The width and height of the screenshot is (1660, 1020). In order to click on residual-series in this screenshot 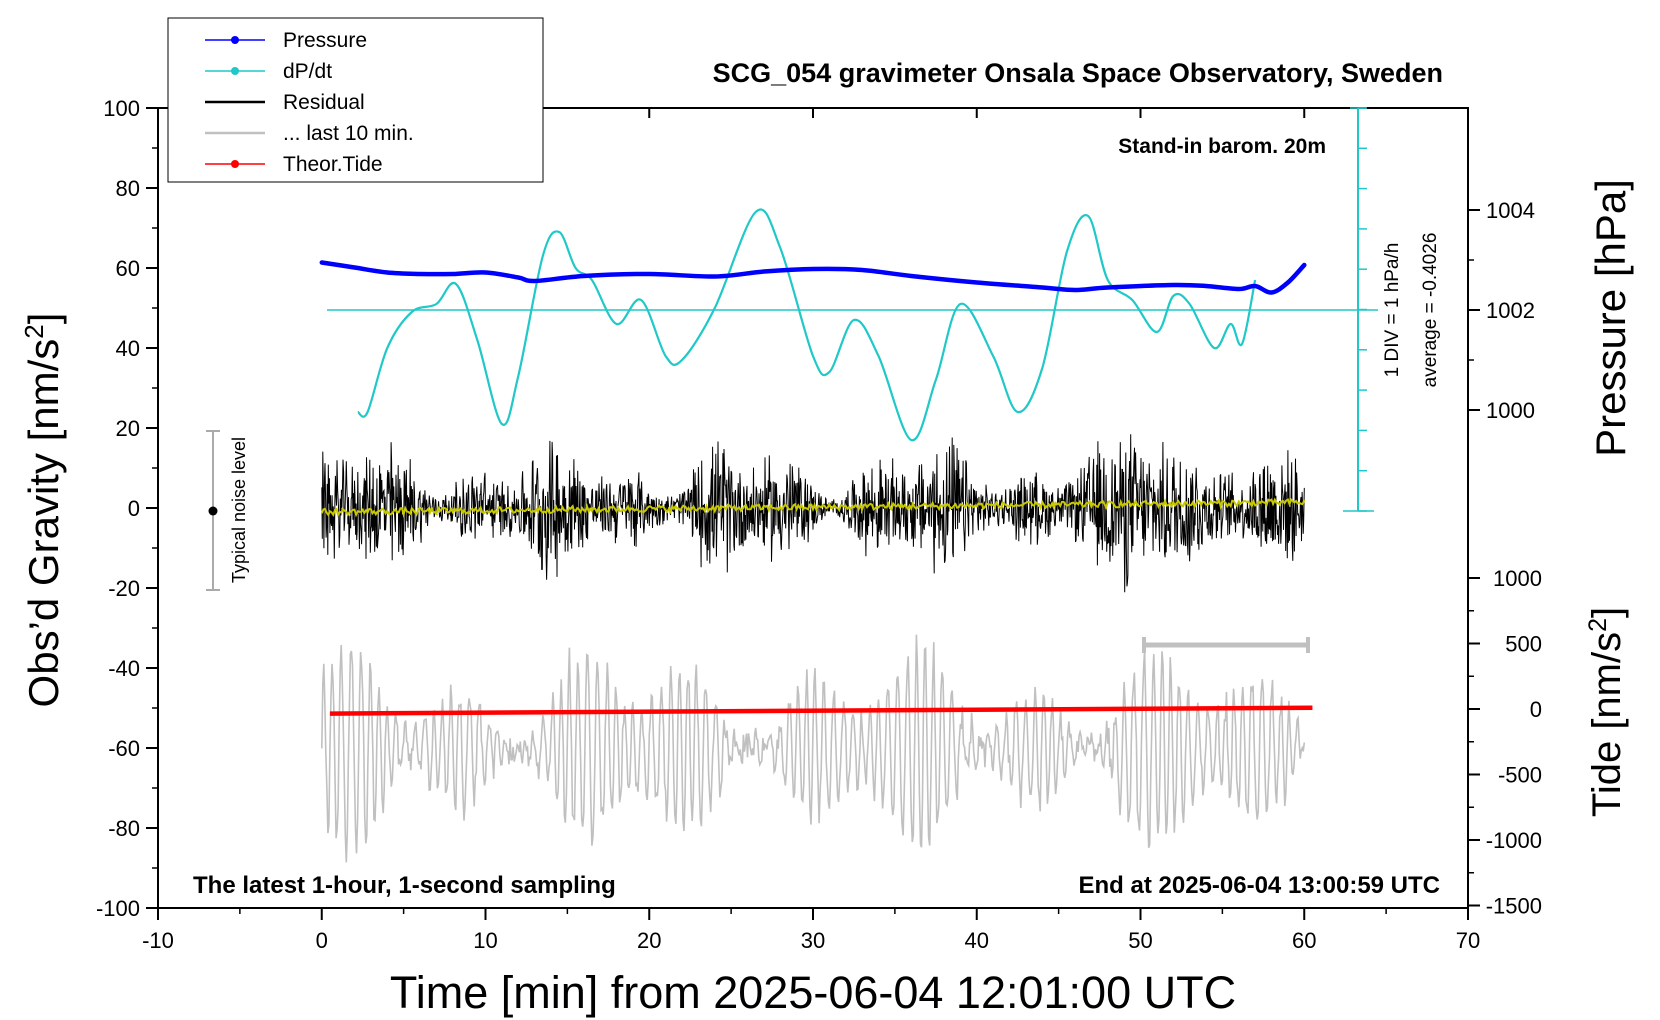, I will do `click(813, 513)`.